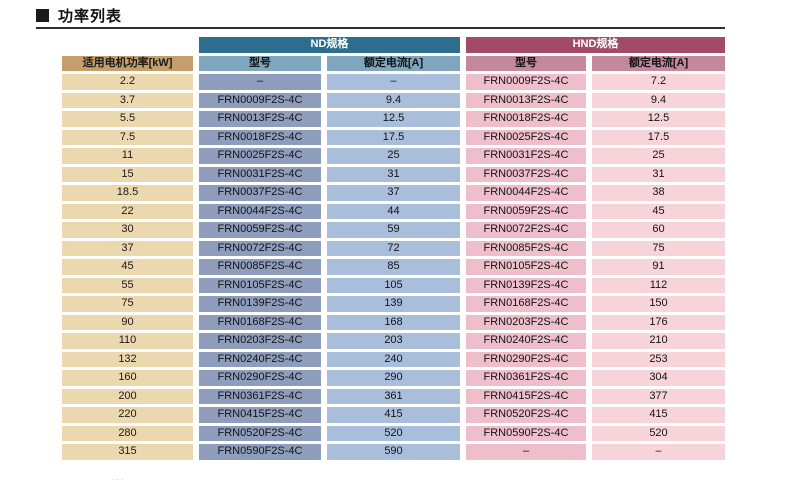  What do you see at coordinates (658, 452) in the screenshot?
I see `hnd-current-cell: –` at bounding box center [658, 452].